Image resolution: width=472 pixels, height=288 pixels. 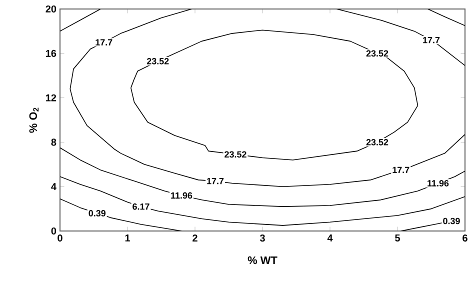 I want to click on y-tick-label: 20, so click(x=51, y=9).